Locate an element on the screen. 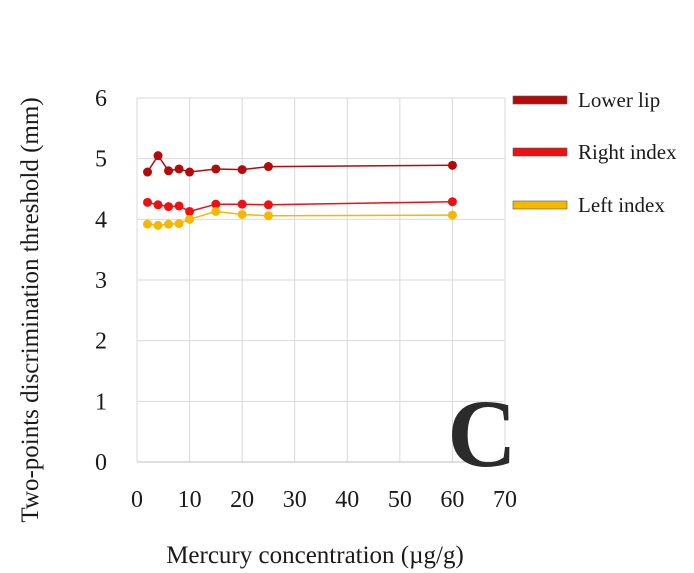 This screenshot has height=573, width=694. y-tick-labels: 0 1 2 3 4 5 6 is located at coordinates (101, 281).